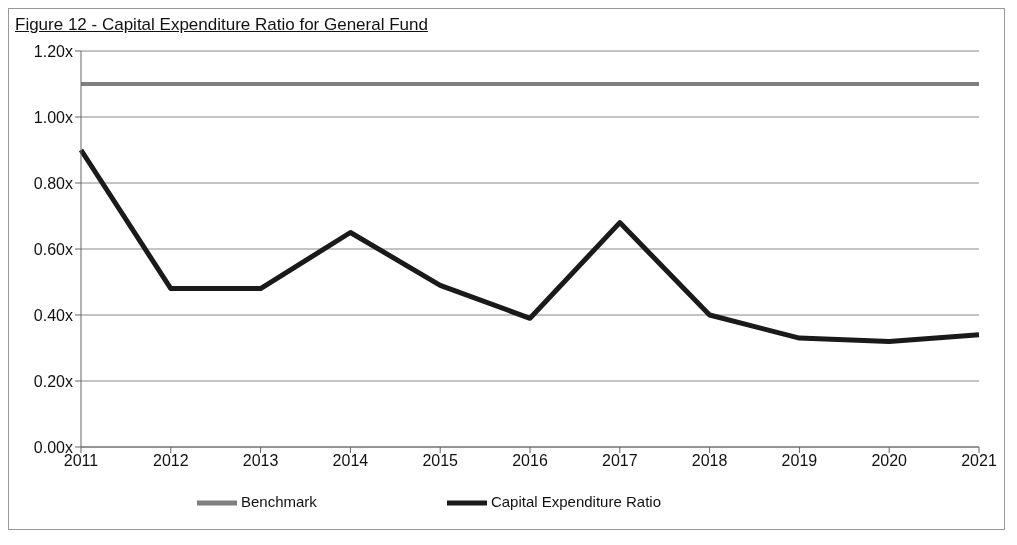 This screenshot has height=545, width=1017. I want to click on x-tick-label: 2016, so click(530, 461).